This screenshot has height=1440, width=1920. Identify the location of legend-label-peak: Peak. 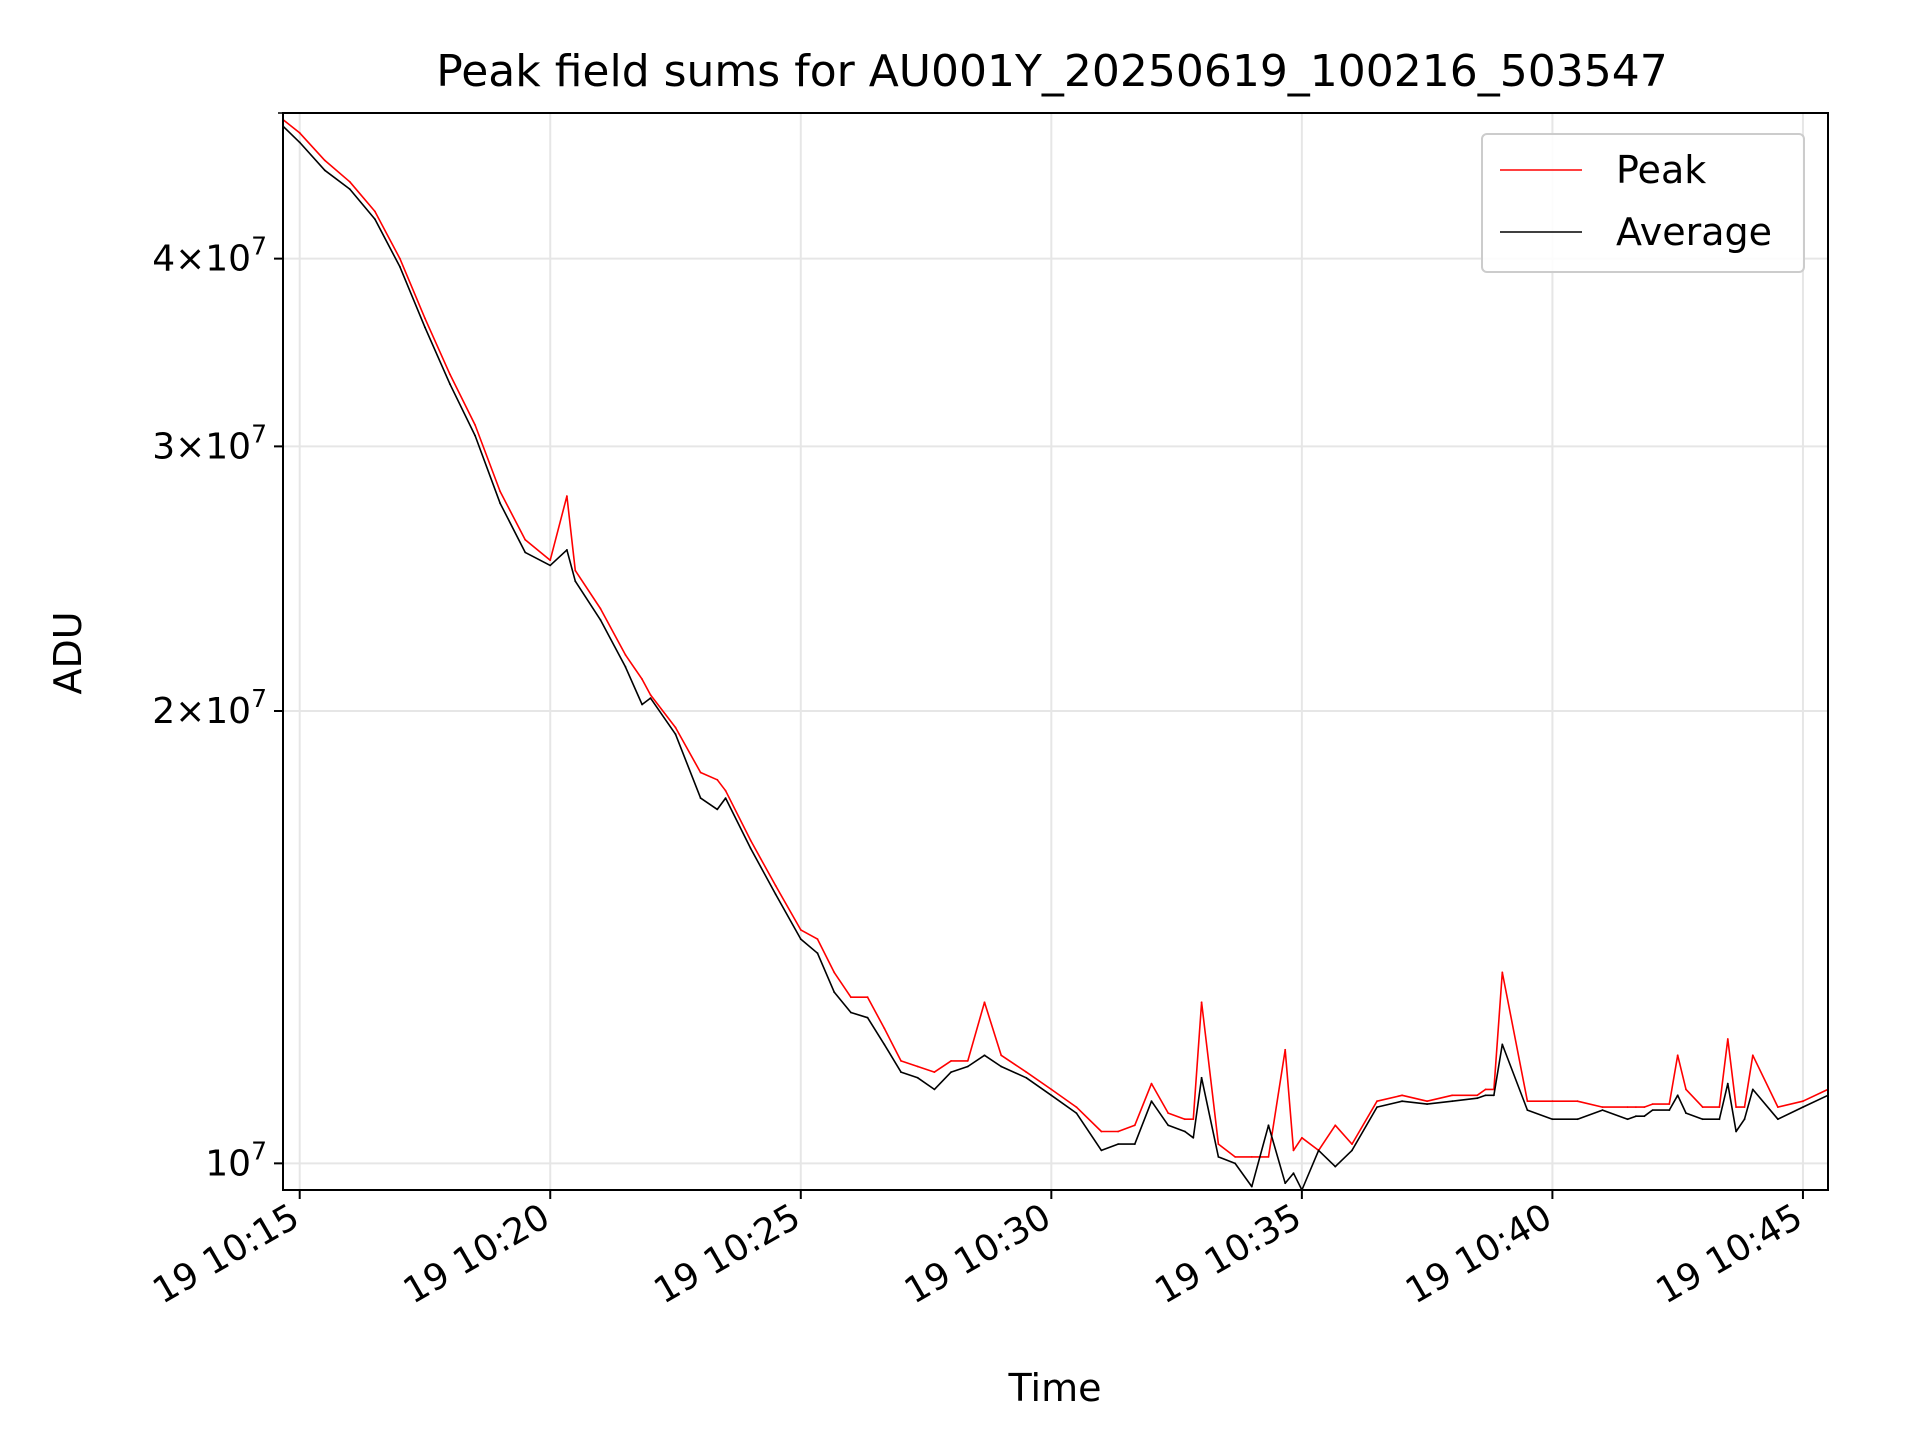
(1661, 170).